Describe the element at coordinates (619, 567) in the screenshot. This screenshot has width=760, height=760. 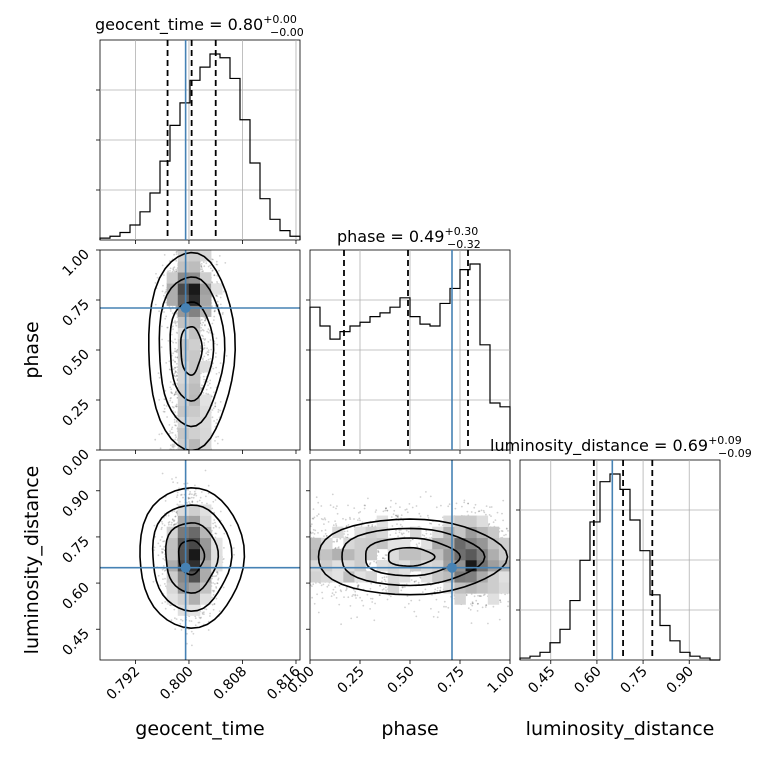
I see `hist-step-luminosity_distance` at that location.